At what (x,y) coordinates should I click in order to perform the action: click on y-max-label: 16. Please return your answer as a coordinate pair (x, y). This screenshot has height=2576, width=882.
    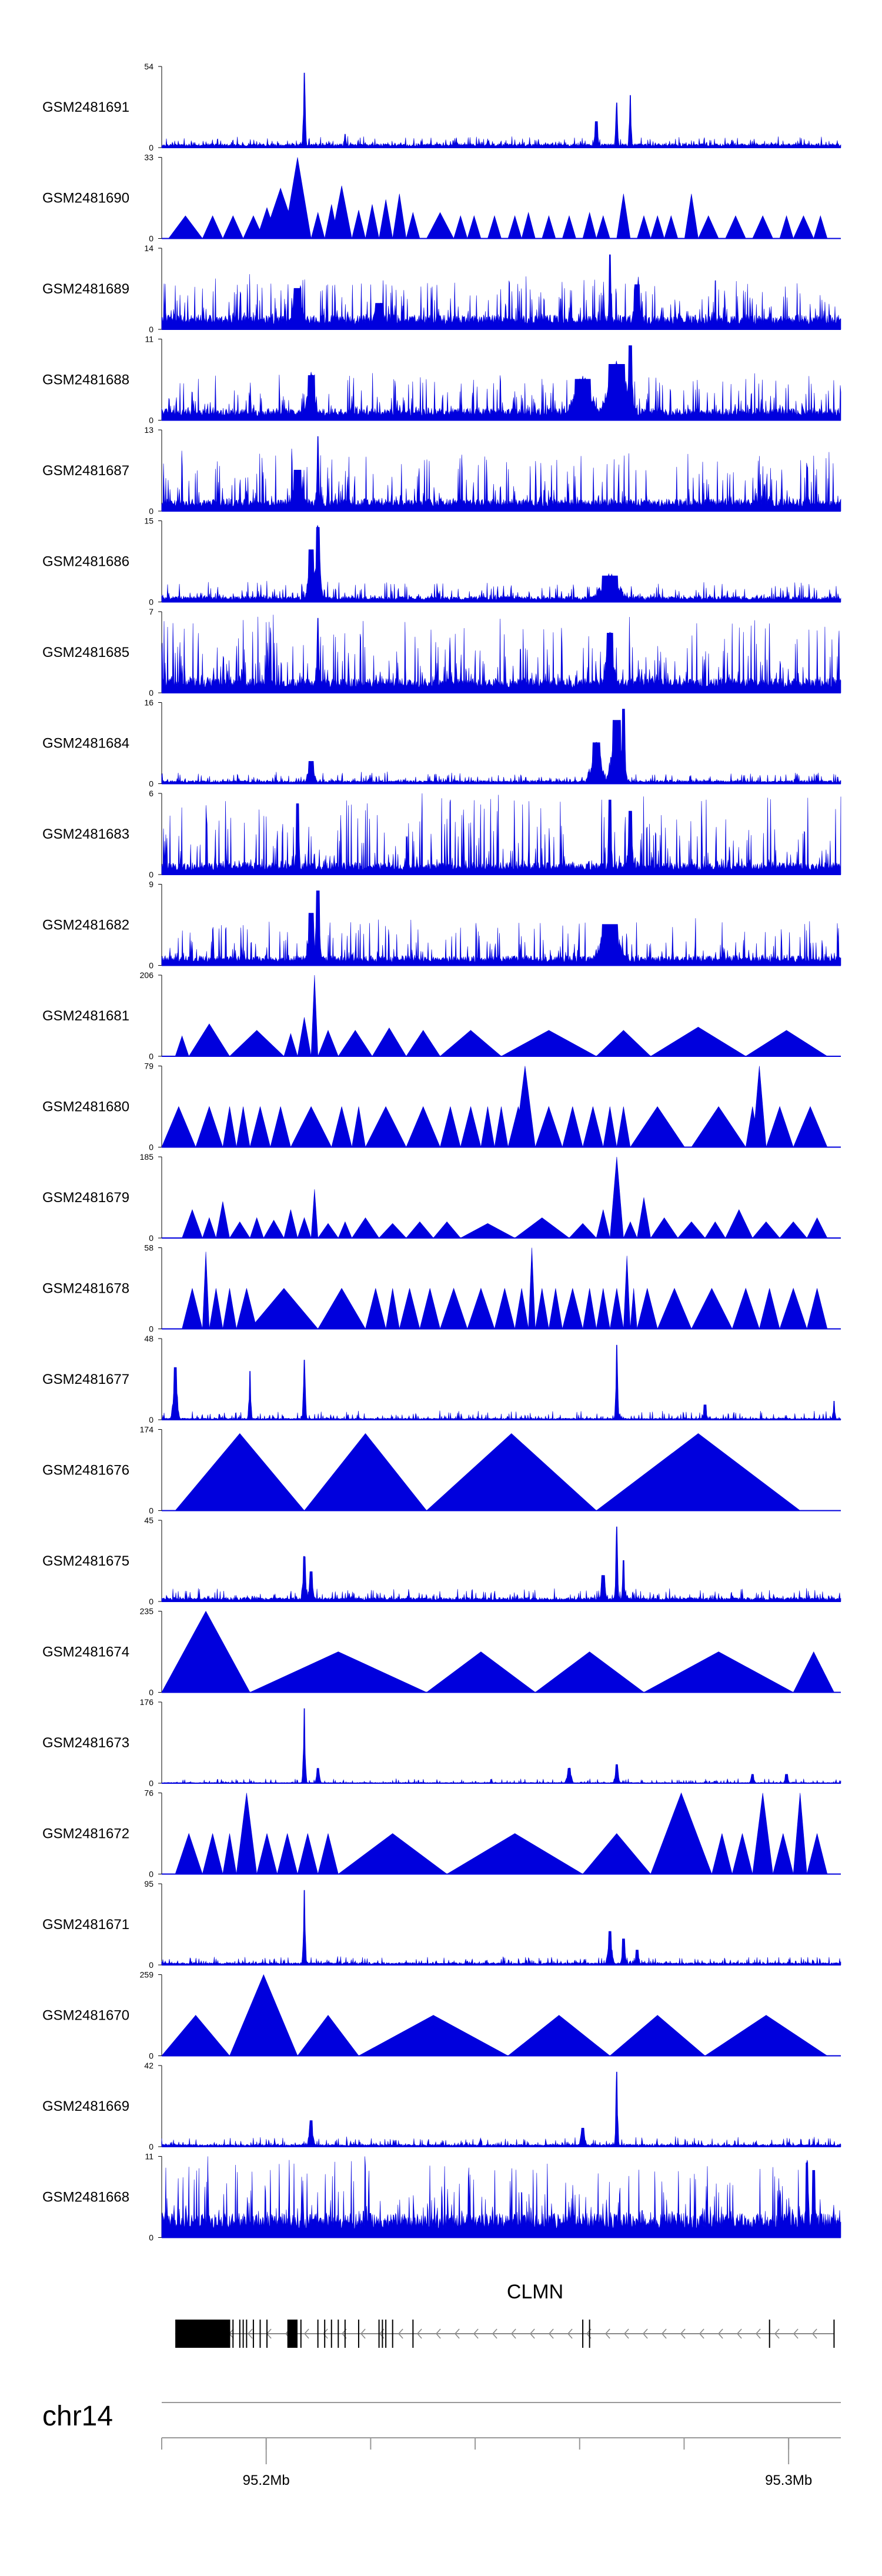
    Looking at the image, I should click on (148, 703).